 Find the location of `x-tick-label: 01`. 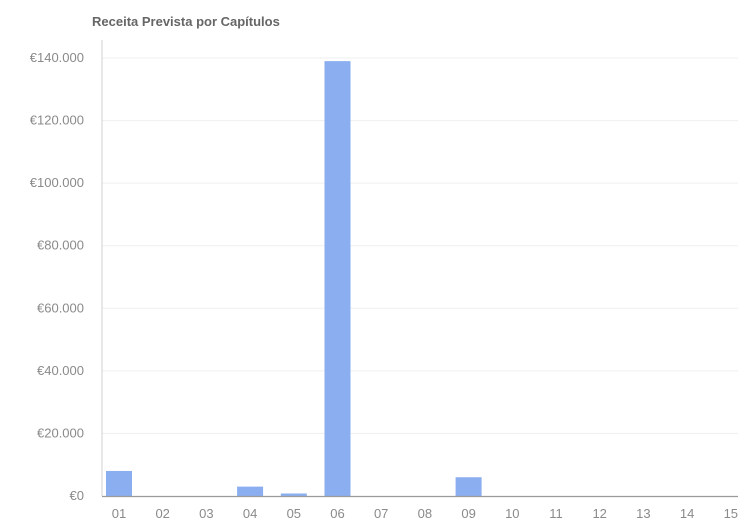

x-tick-label: 01 is located at coordinates (119, 513).